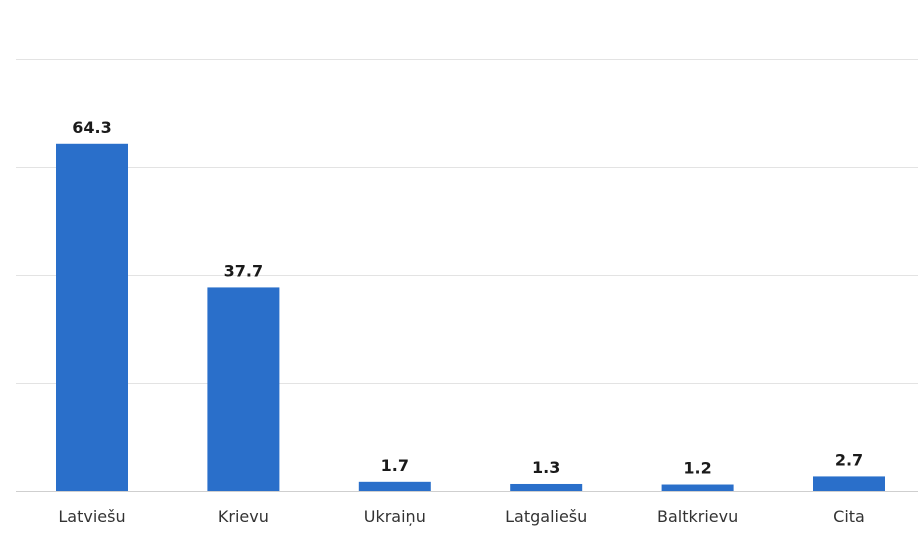  I want to click on data-label: 1.2, so click(697, 468).